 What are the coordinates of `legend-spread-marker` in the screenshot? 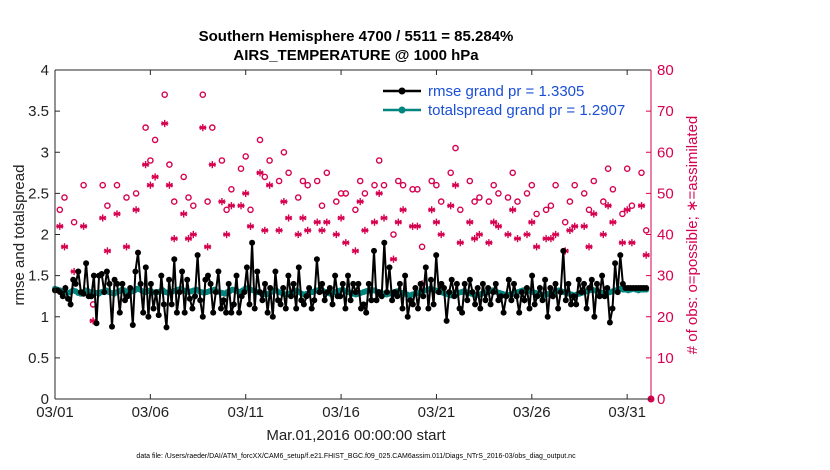 It's located at (402, 110).